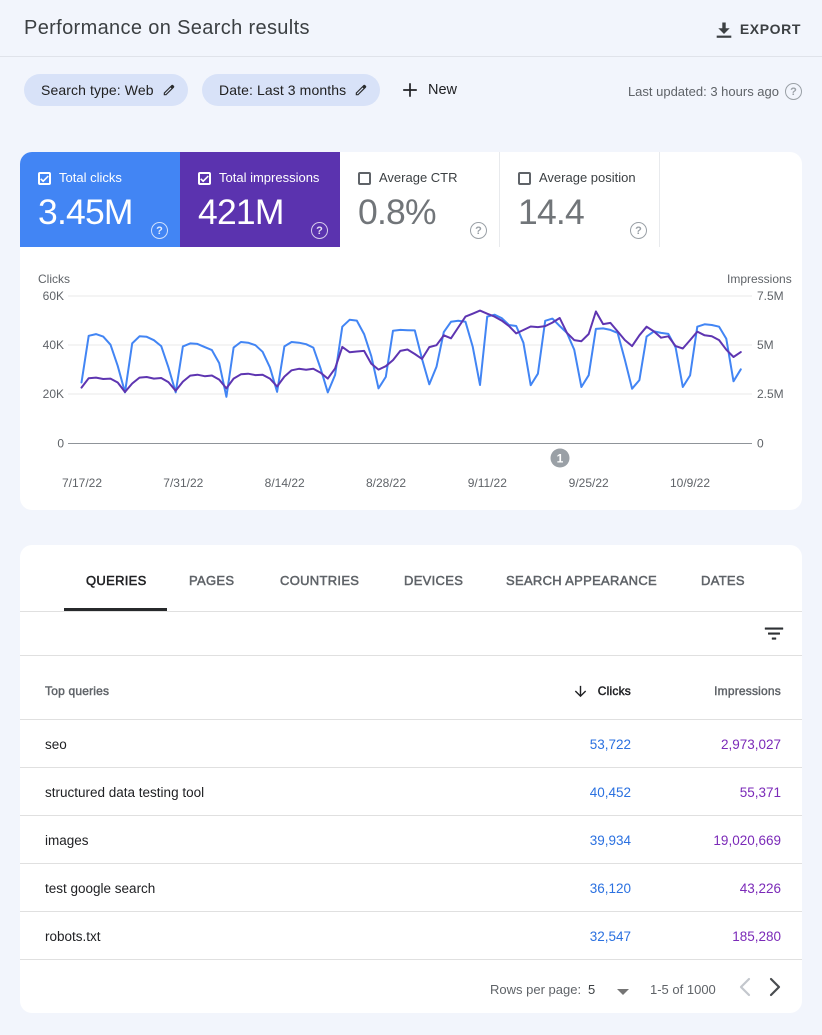 The image size is (822, 1035). Describe the element at coordinates (770, 296) in the screenshot. I see `svg-text: 7.5M` at that location.